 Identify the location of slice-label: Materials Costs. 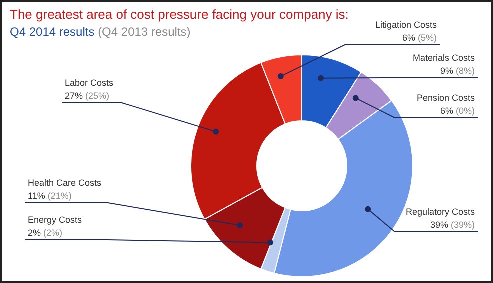
(444, 58).